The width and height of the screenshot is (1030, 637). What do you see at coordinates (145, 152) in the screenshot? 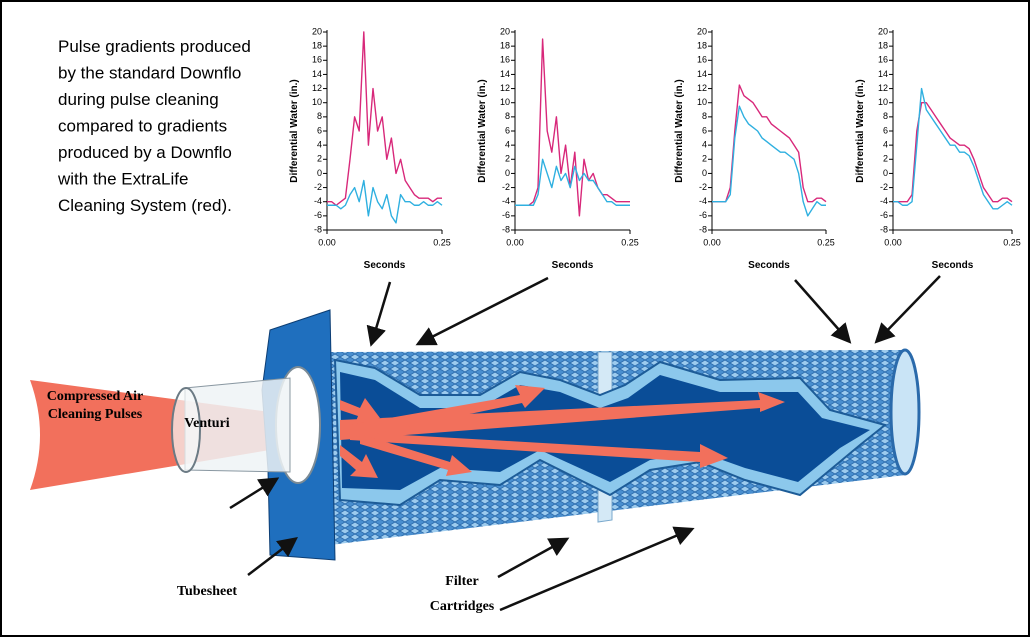
I see `caption-line: produced by a Downflo` at bounding box center [145, 152].